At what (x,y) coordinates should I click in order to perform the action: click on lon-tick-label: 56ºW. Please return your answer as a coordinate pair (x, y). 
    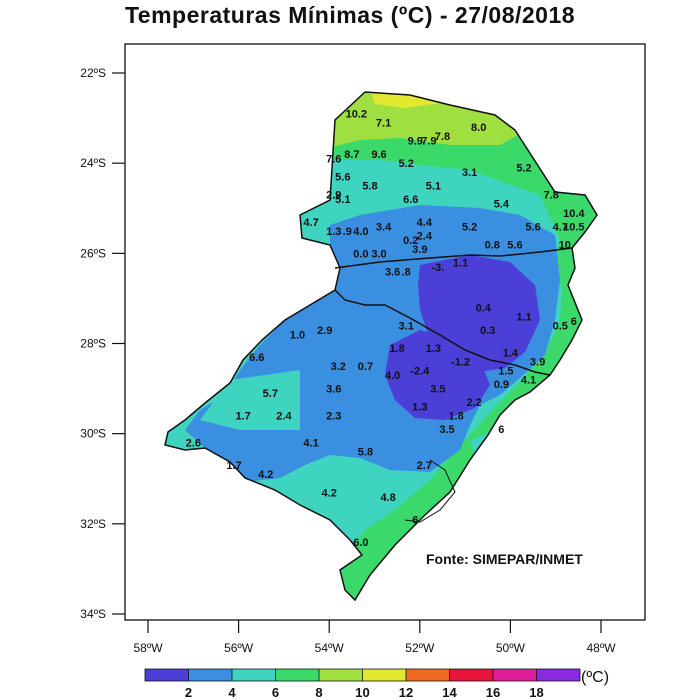
    Looking at the image, I should click on (239, 648).